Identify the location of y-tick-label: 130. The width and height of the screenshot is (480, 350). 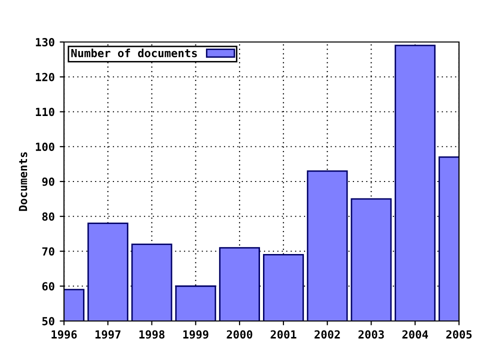
(45, 42).